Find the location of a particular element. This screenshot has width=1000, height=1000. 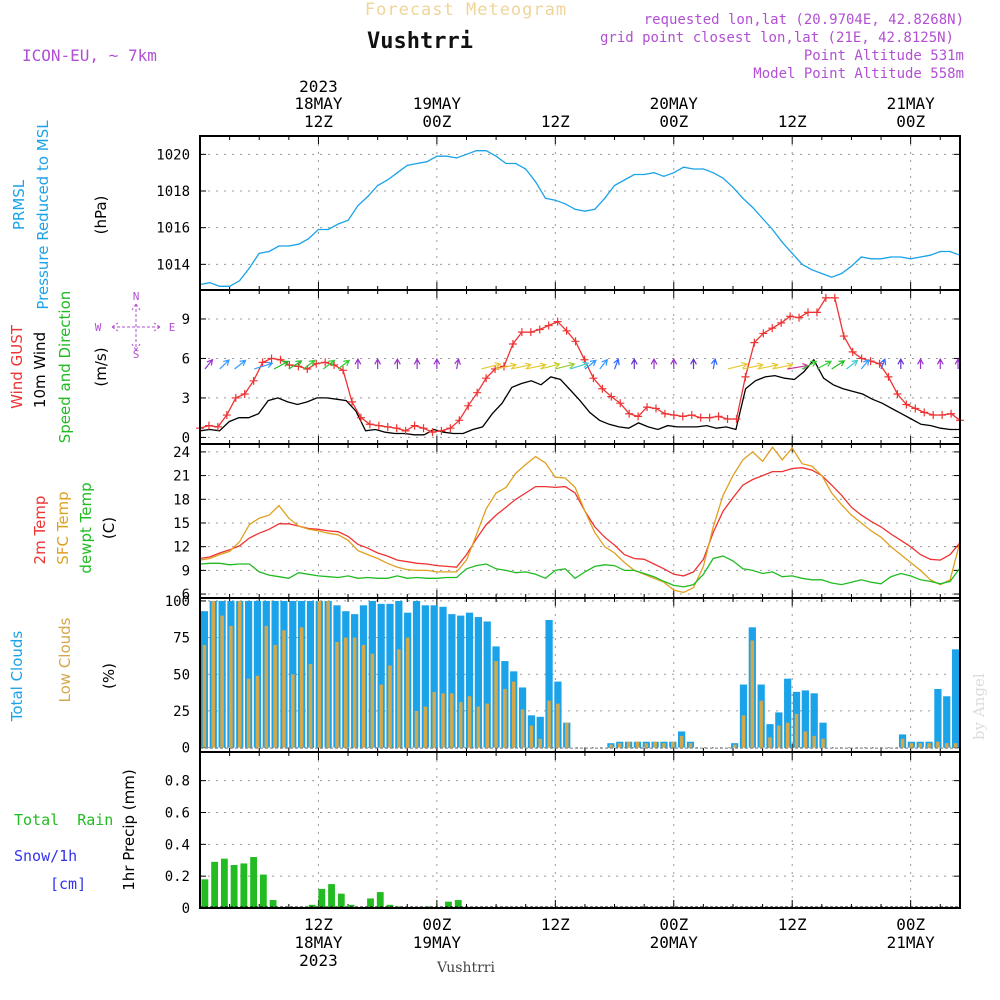

pressure-frame is located at coordinates (580, 213).